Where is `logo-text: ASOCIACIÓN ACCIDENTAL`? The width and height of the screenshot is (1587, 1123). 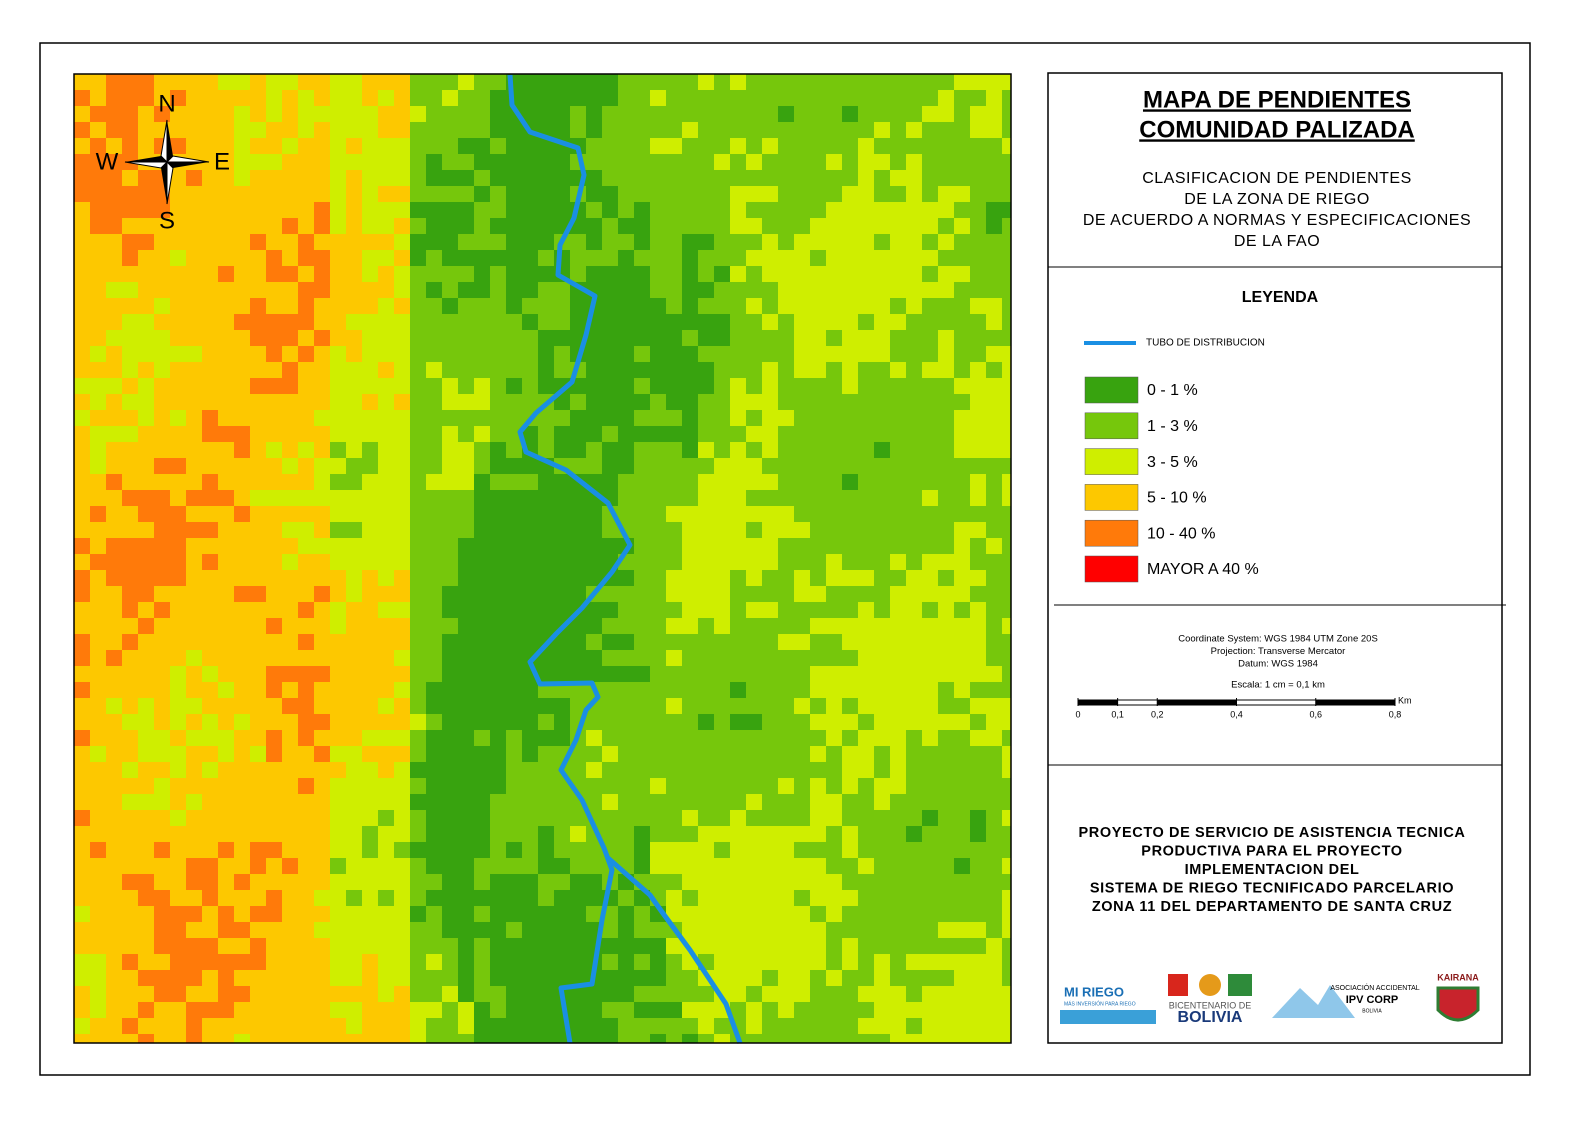 logo-text: ASOCIACIÓN ACCIDENTAL is located at coordinates (1374, 987).